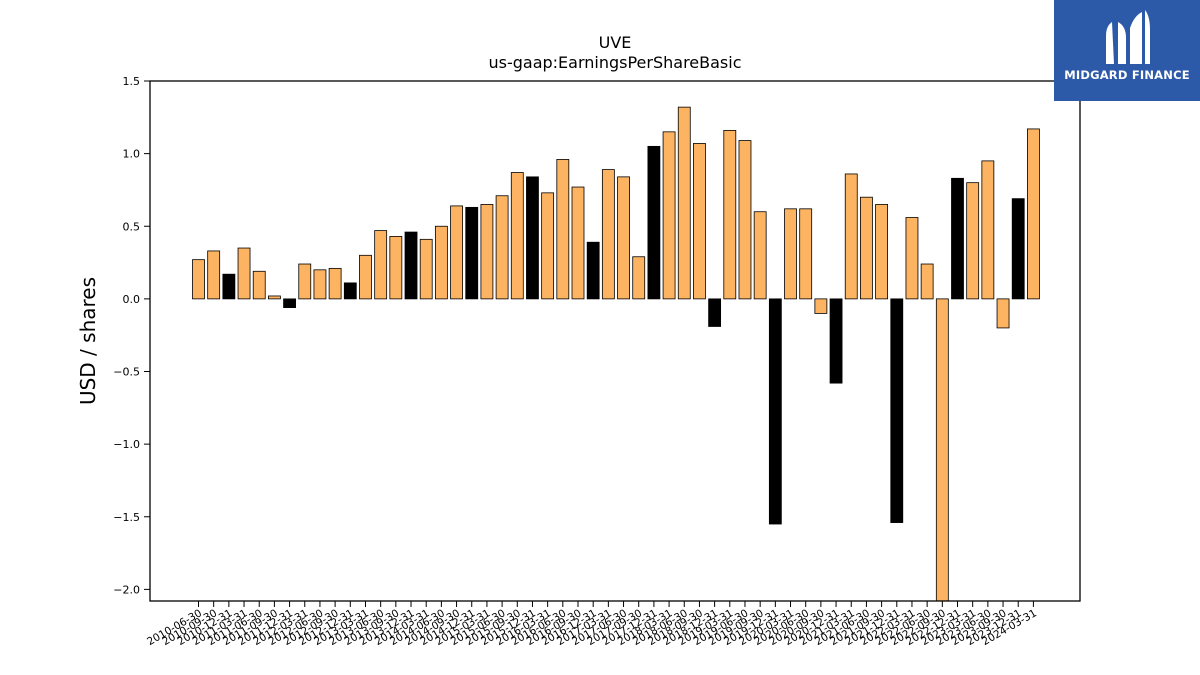 This screenshot has height=675, width=1200. What do you see at coordinates (131, 335) in the screenshot?
I see `y-axis-ticks: 1.5 1.0 0.5 0.0 −0.5 −1.0 −1.5 −2.0` at bounding box center [131, 335].